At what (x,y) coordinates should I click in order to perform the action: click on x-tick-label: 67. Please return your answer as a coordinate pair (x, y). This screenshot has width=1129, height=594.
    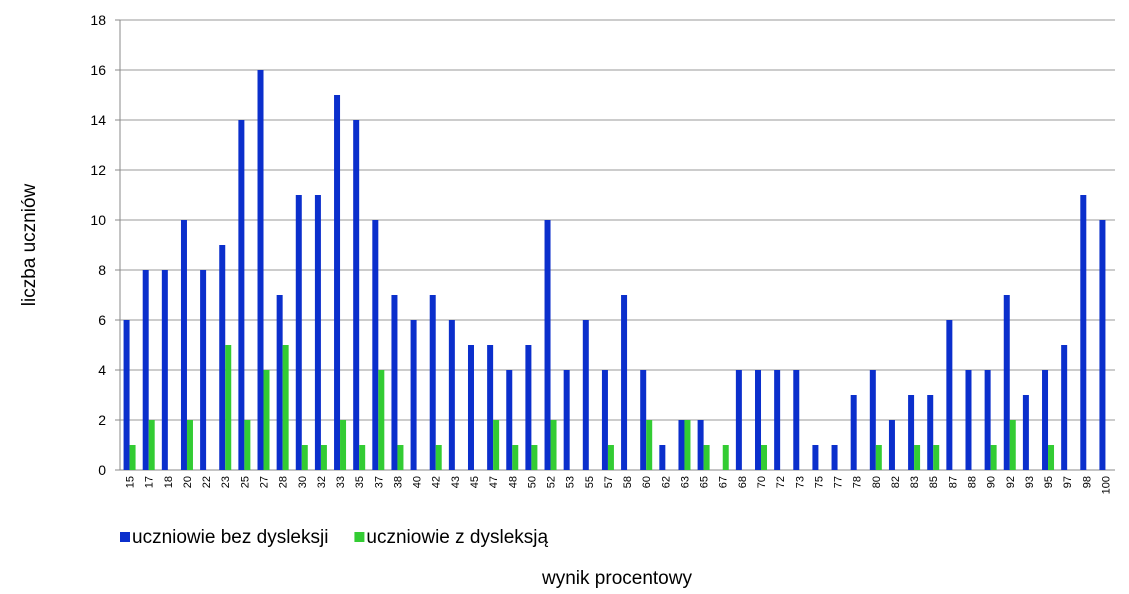
    Looking at the image, I should click on (724, 482).